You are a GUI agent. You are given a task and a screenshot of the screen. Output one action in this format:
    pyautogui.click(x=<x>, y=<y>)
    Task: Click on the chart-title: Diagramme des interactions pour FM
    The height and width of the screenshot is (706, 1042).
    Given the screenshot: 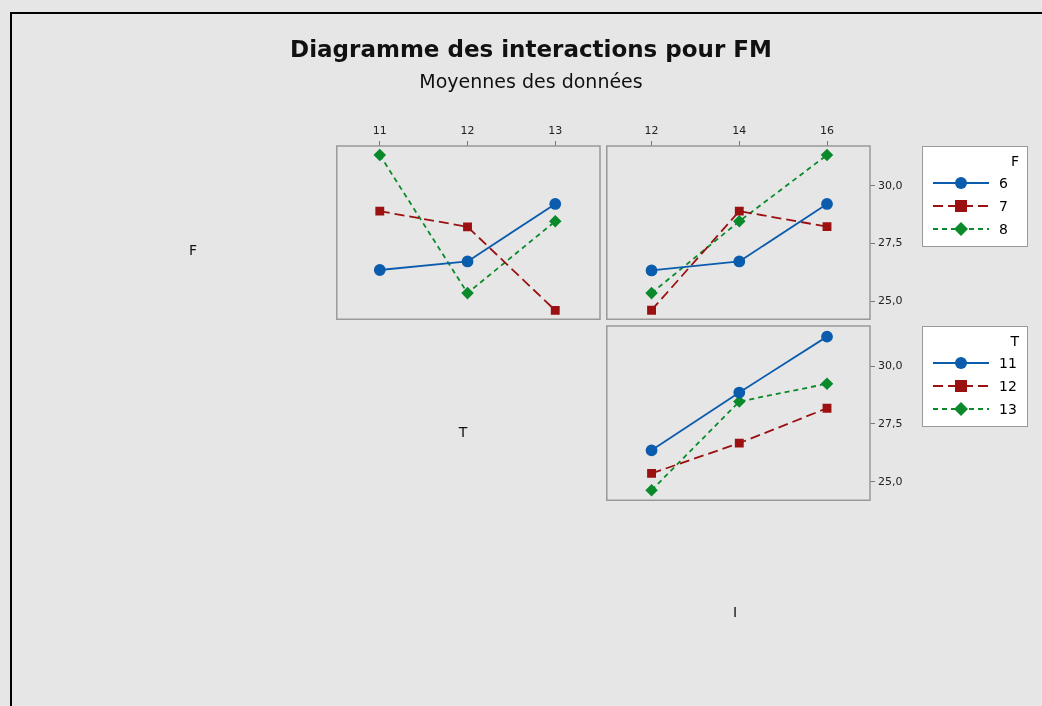 What is the action you would take?
    pyautogui.click(x=531, y=49)
    